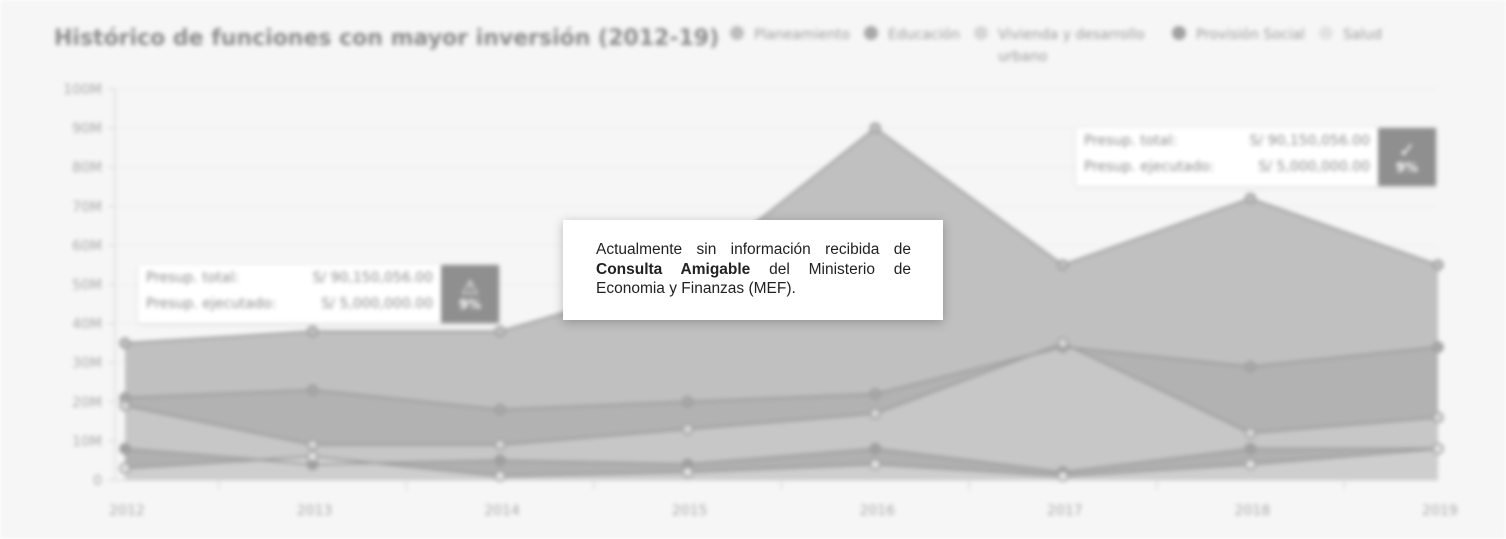 This screenshot has height=539, width=1506. What do you see at coordinates (1350, 46) in the screenshot?
I see `legend-item: Salud` at bounding box center [1350, 46].